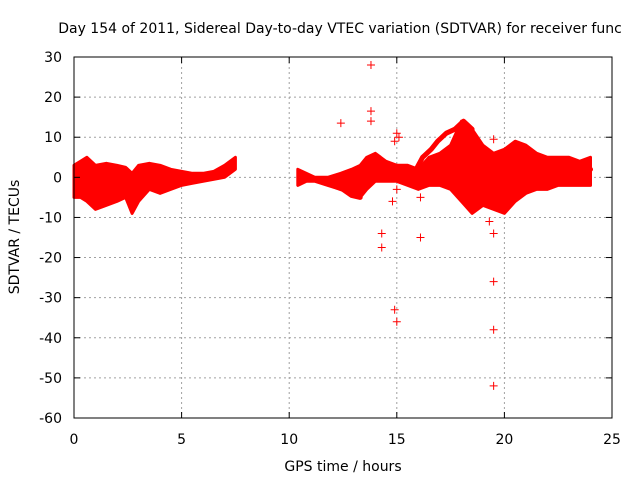  I want to click on y-tick-label: -20, so click(50, 259).